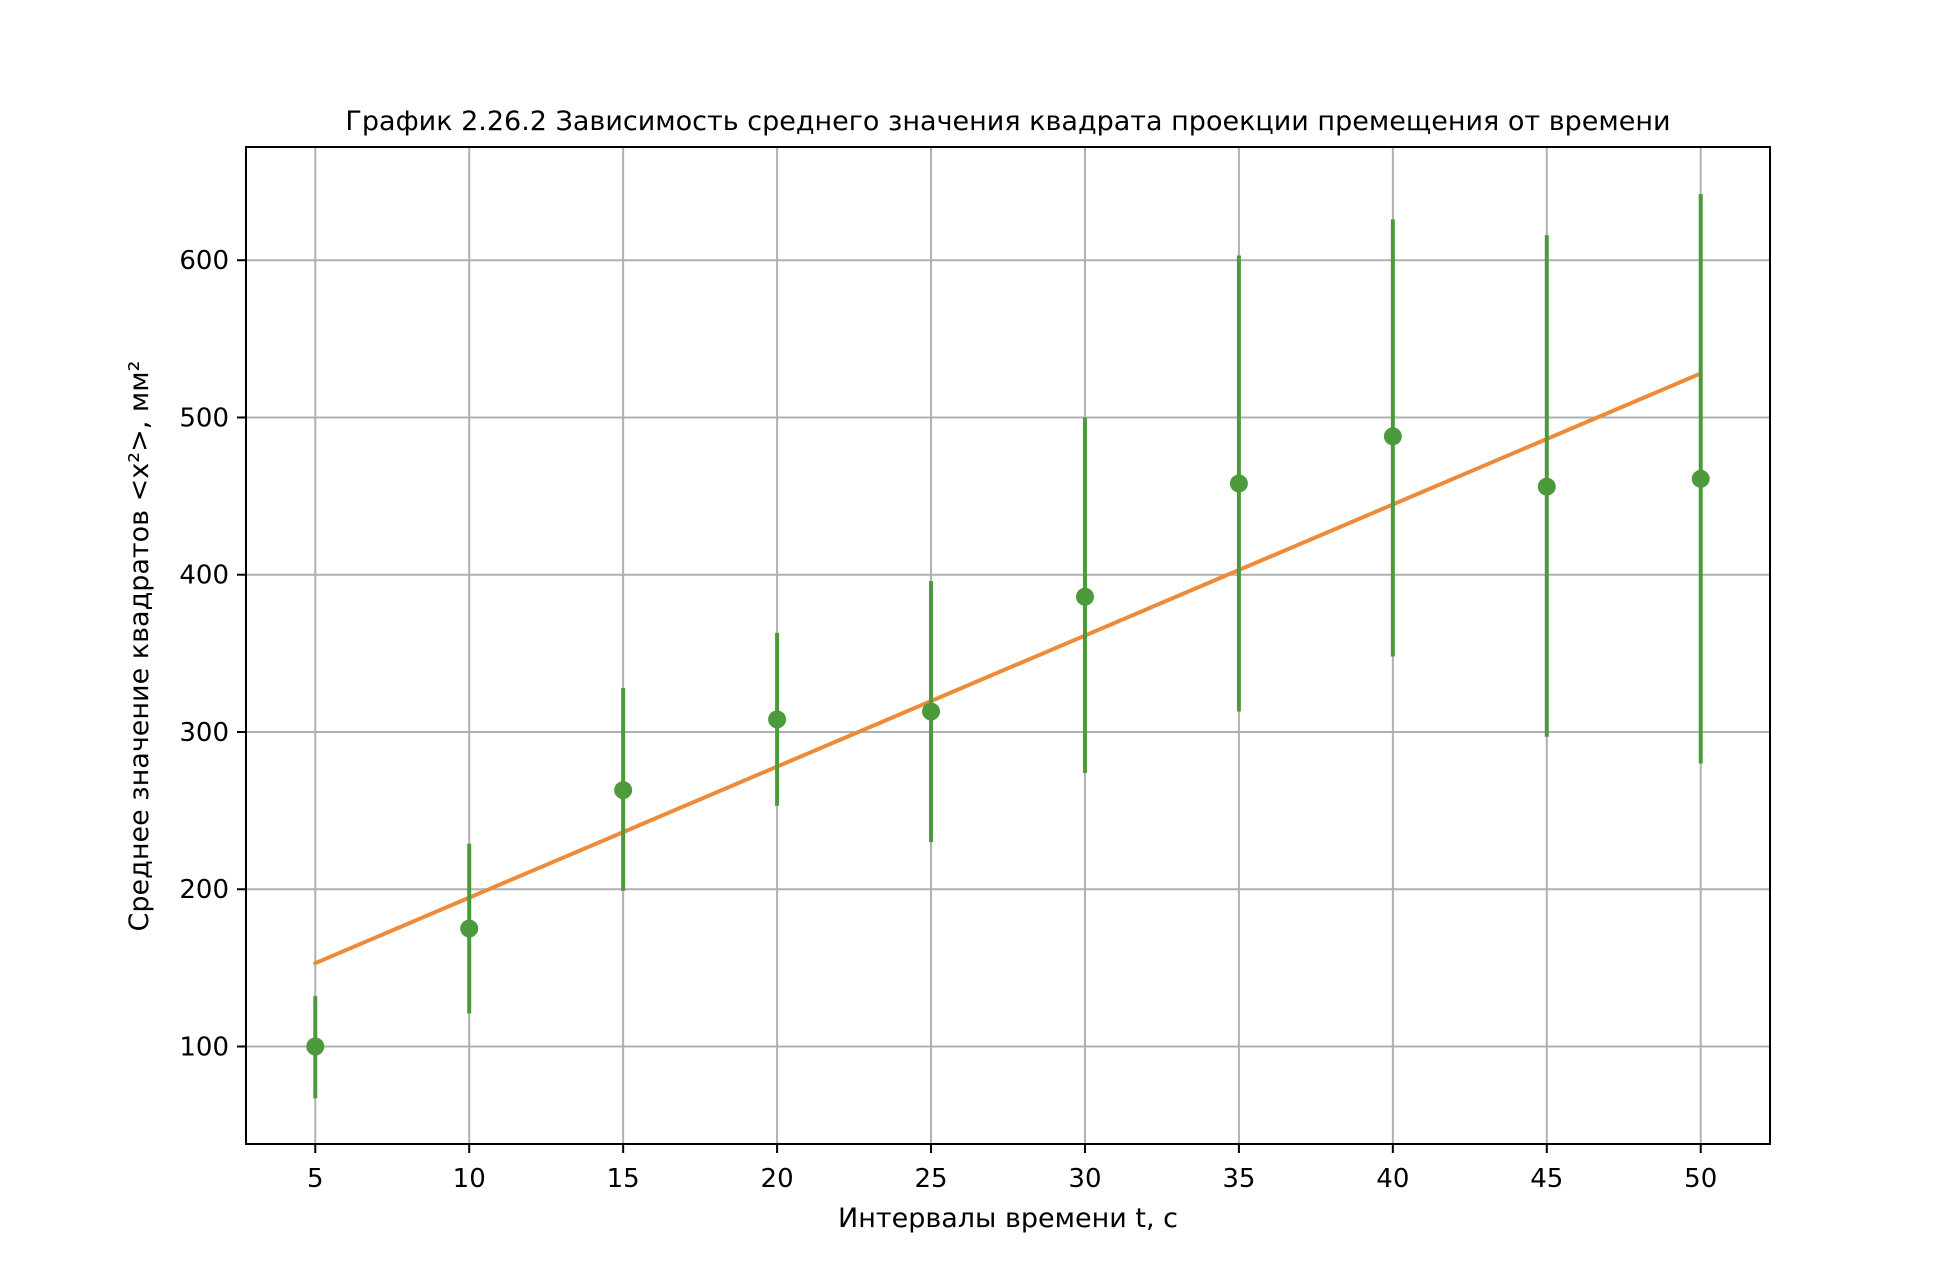 This screenshot has width=1950, height=1280. I want to click on y-tick-label-100: 100, so click(204, 1048).